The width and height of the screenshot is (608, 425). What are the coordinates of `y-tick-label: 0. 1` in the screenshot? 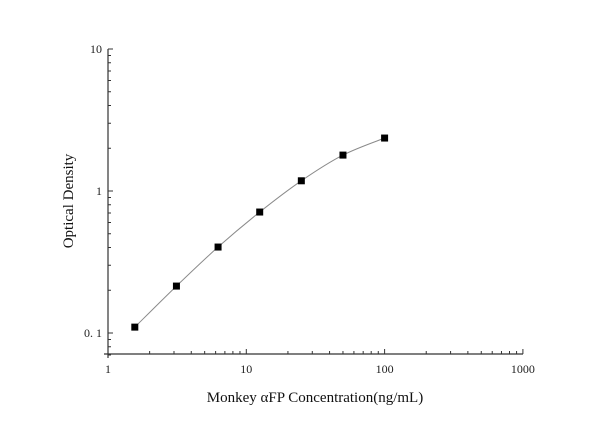 It's located at (93, 333).